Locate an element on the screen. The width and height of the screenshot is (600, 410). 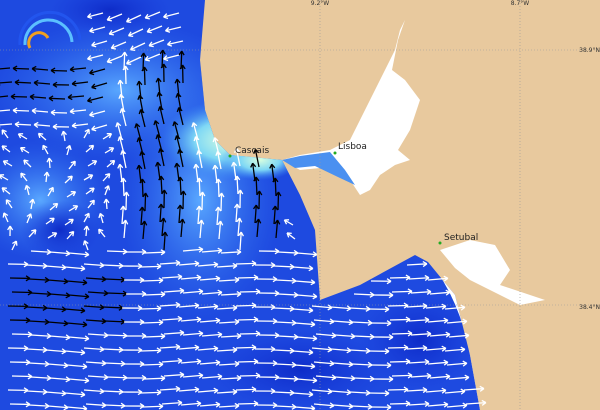
latitude-label: 38.4°N is located at coordinates (589, 307).